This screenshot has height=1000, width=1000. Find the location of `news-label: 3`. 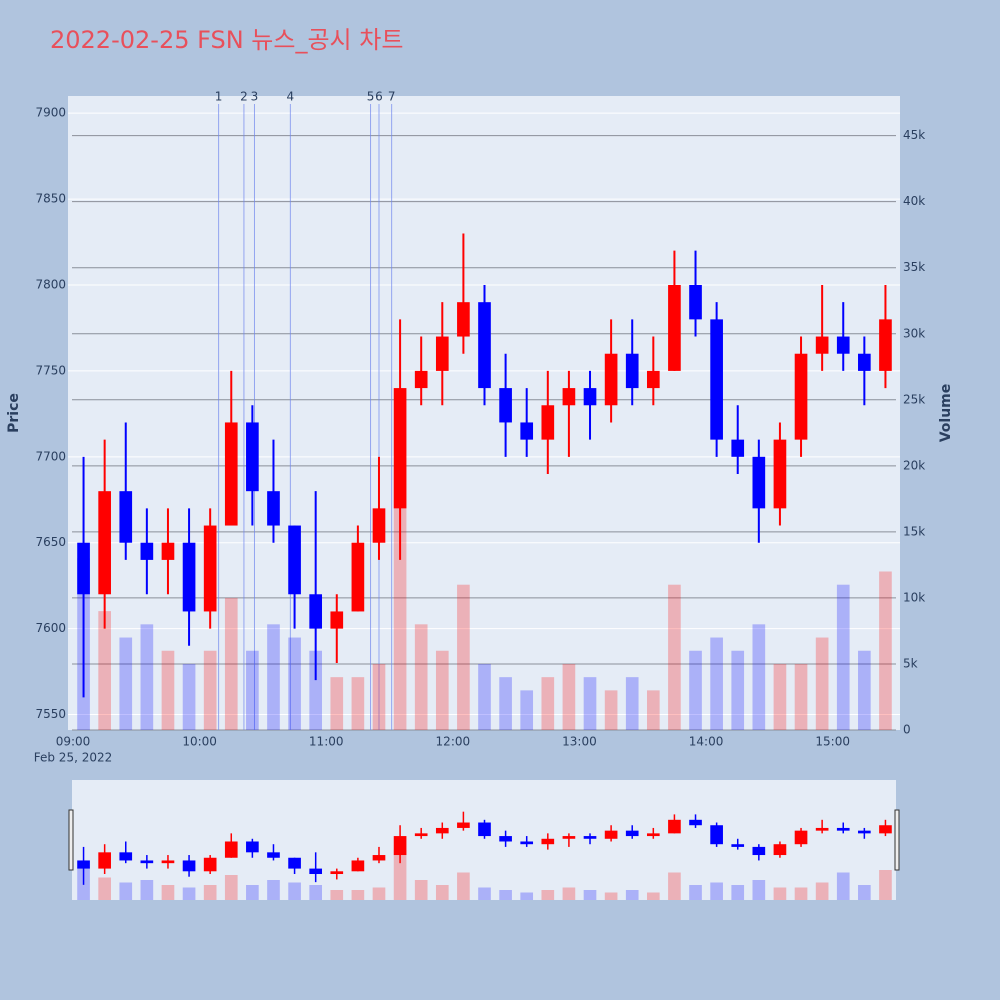

news-label: 3 is located at coordinates (255, 97).